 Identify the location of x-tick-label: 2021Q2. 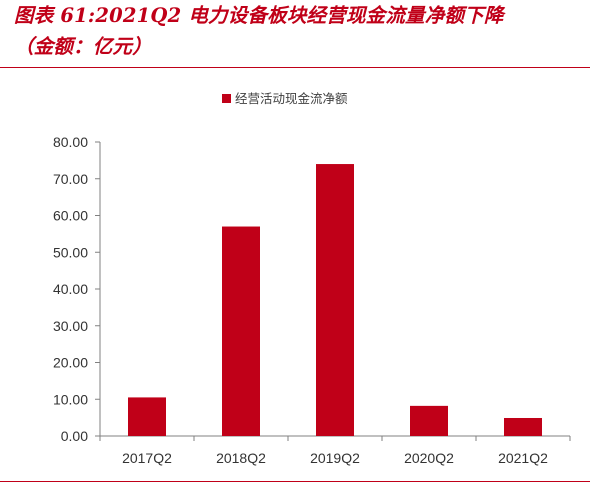
(523, 458).